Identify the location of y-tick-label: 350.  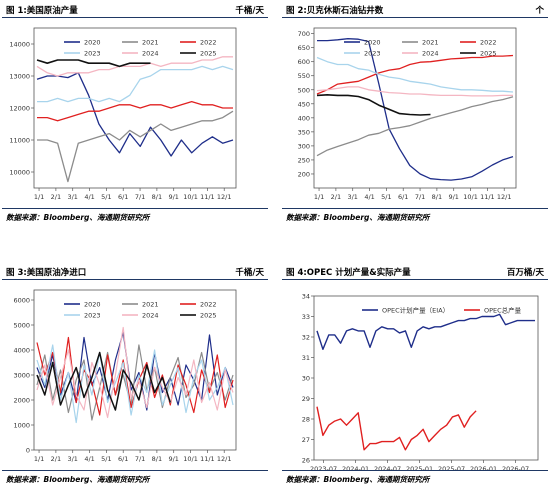
(304, 132).